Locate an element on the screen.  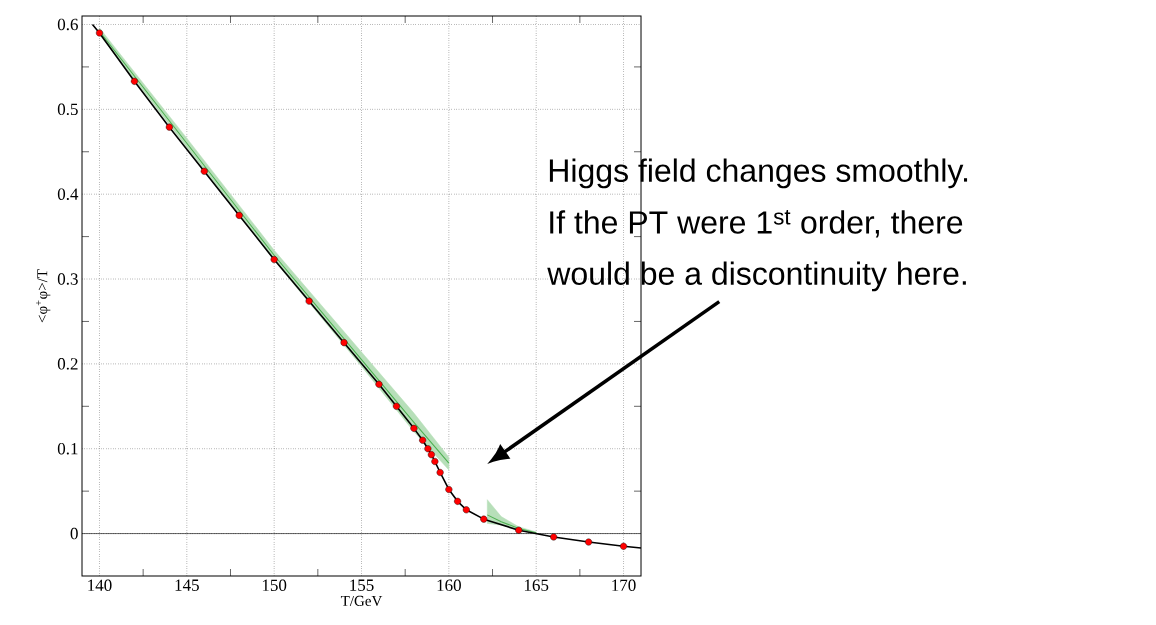
y-tick-label: 0.3 is located at coordinates (67, 279).